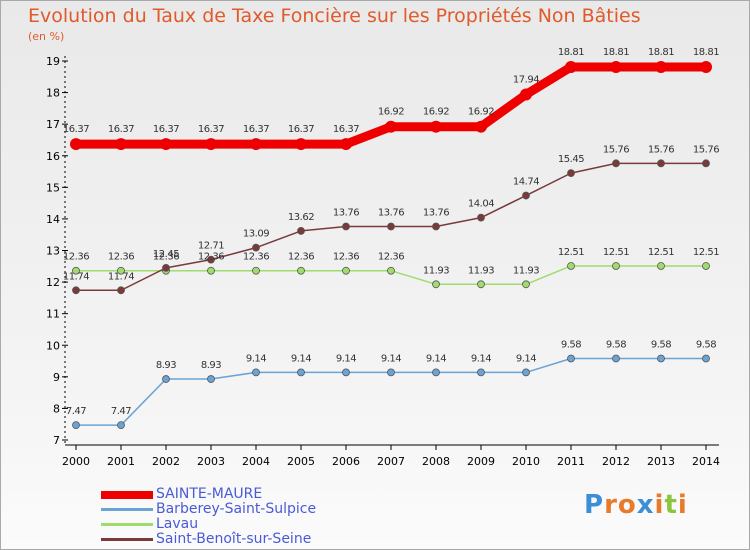 The height and width of the screenshot is (550, 750). I want to click on series-lavau, so click(391, 275).